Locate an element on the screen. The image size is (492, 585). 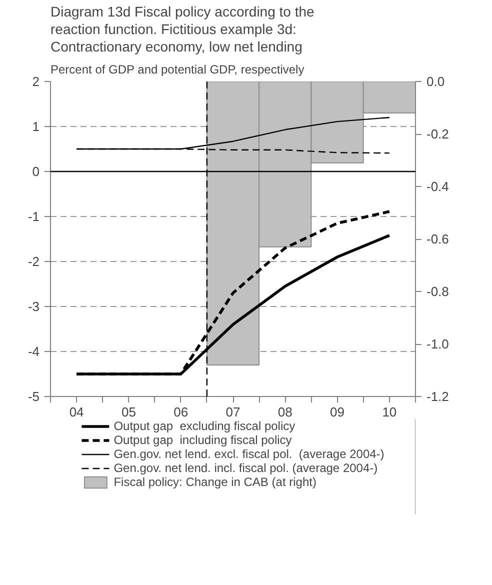
y-tick-label: 0 is located at coordinates (36, 171).